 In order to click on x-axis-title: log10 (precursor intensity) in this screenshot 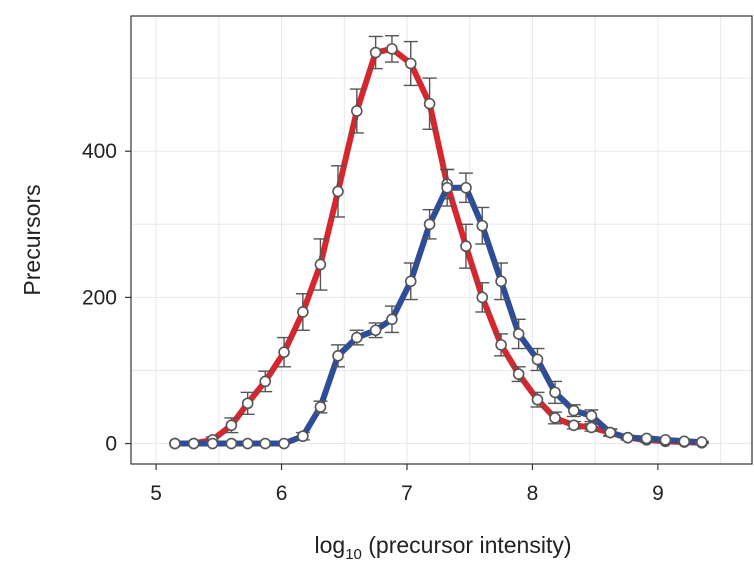, I will do `click(442, 547)`.